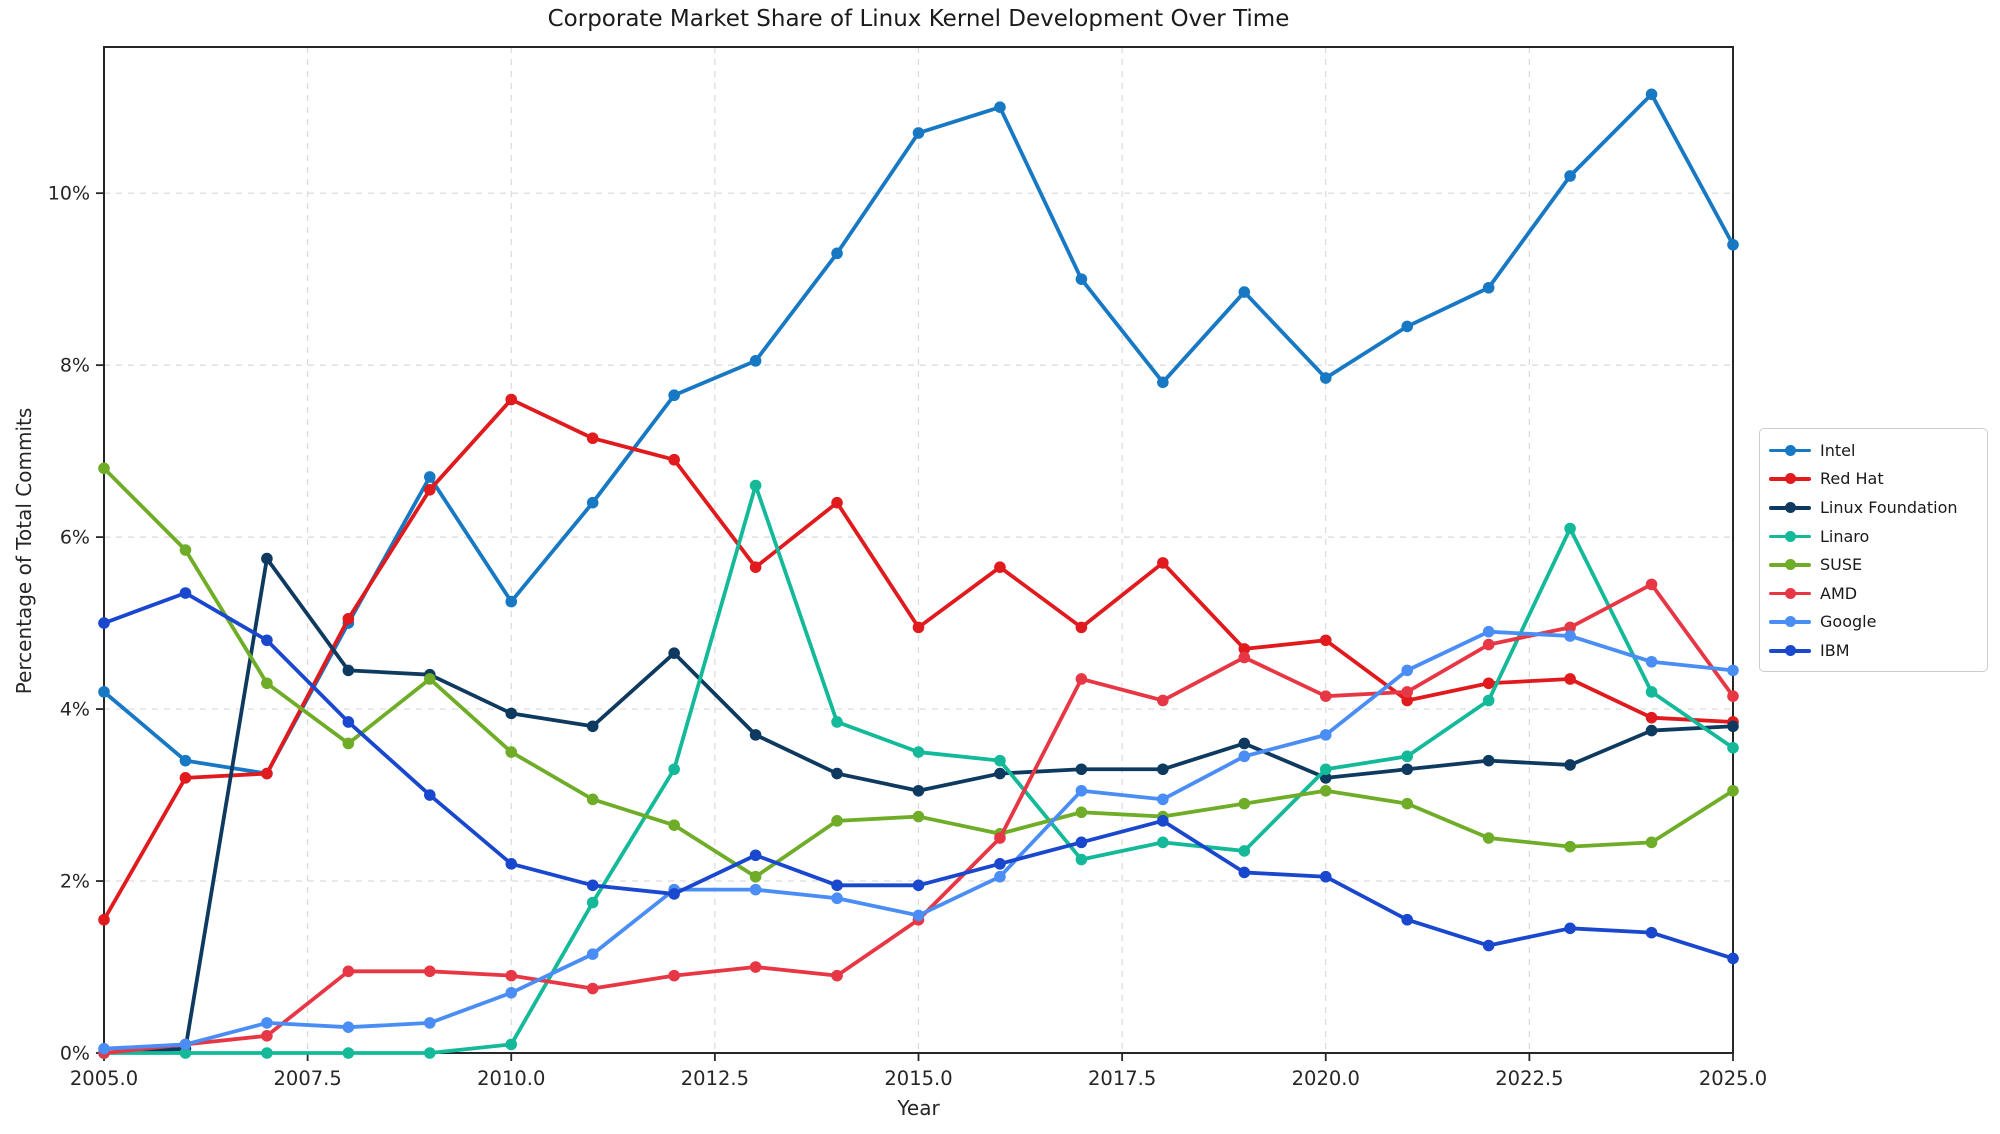 The width and height of the screenshot is (2000, 1134). I want to click on legend-dot-amd, so click(1790, 593).